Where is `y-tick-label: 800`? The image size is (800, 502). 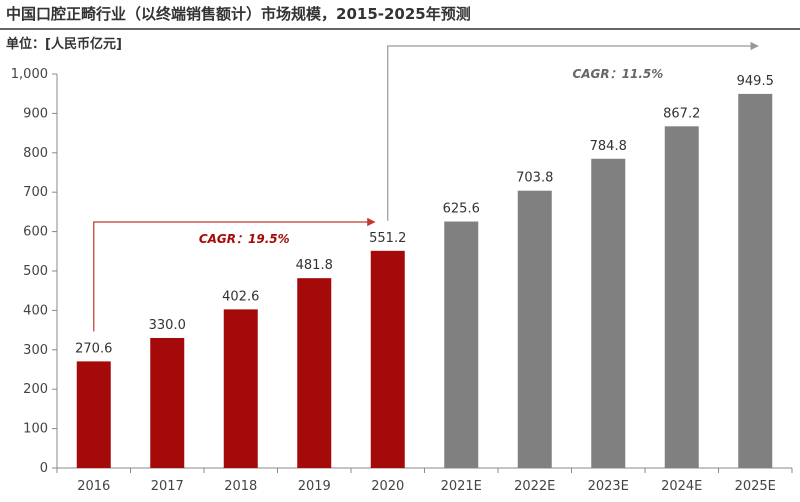
y-tick-label: 800 is located at coordinates (35, 153).